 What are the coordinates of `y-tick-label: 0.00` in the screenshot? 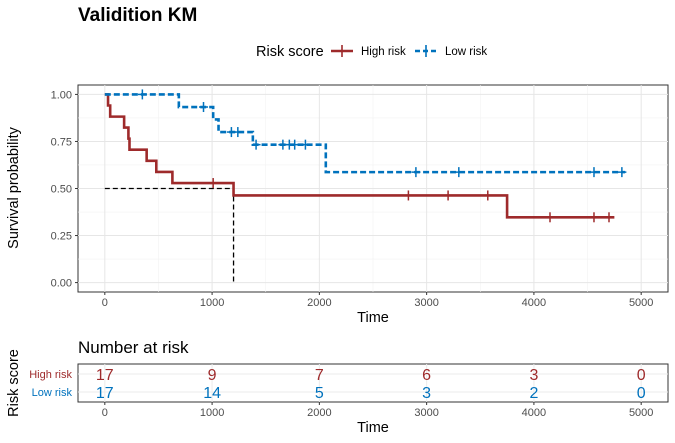 It's located at (61, 284).